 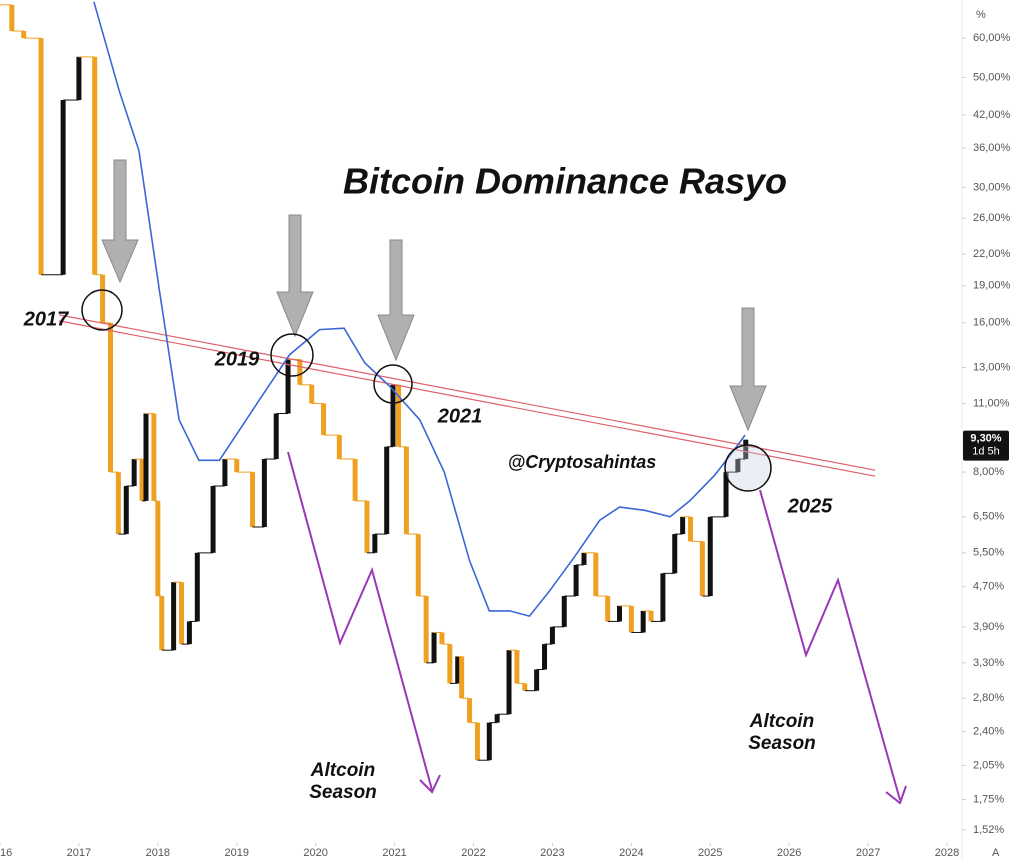 I want to click on handle: @Cryptosahintas, so click(x=582, y=462).